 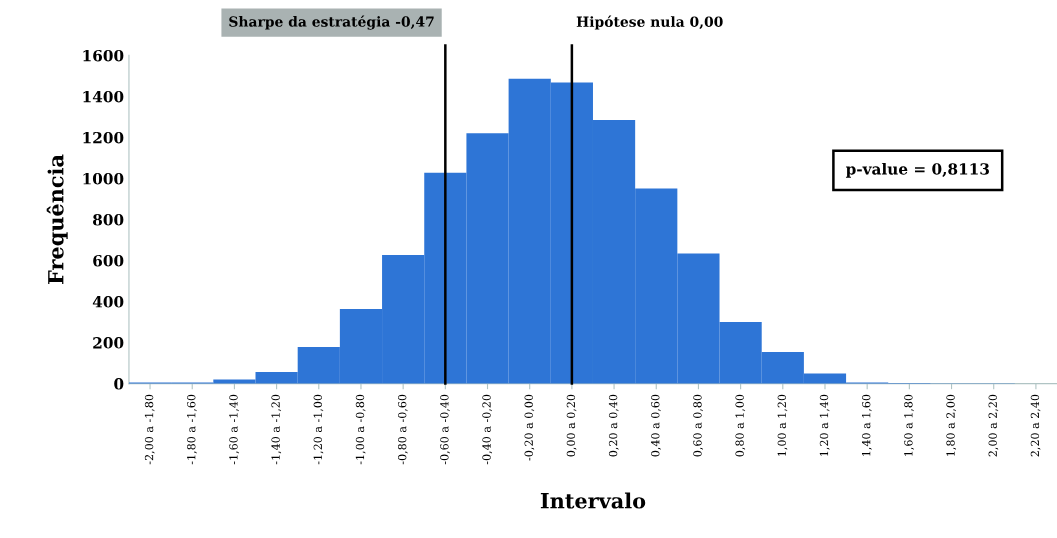 I want to click on x-tick-label: -0,20 a 0,00, so click(x=529, y=427).